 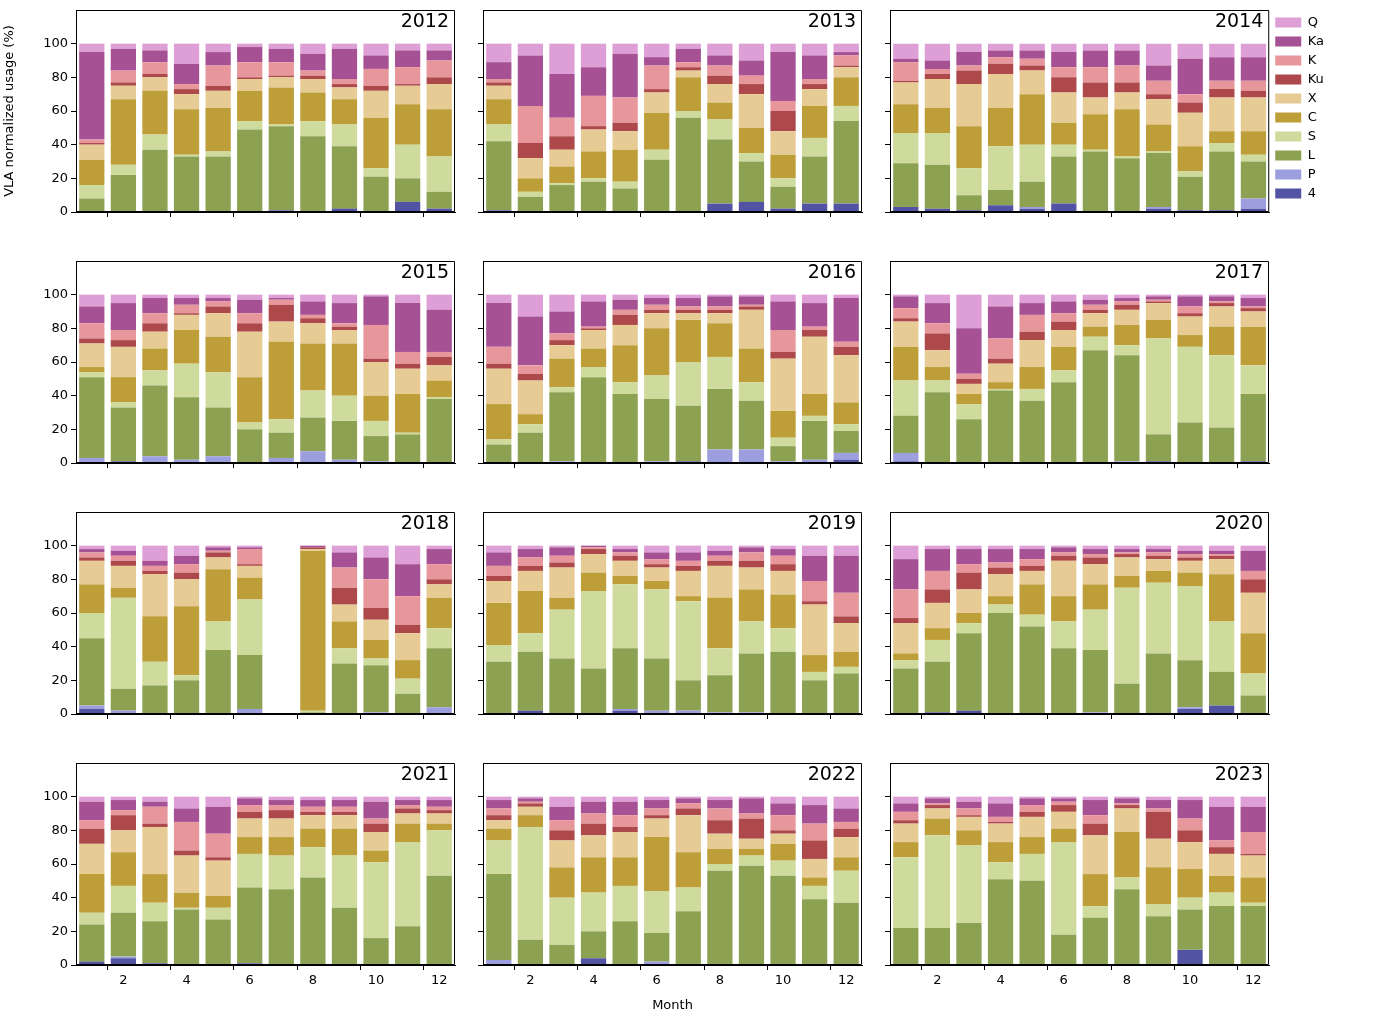 What do you see at coordinates (1239, 20) in the screenshot?
I see `chart-title: 2014` at bounding box center [1239, 20].